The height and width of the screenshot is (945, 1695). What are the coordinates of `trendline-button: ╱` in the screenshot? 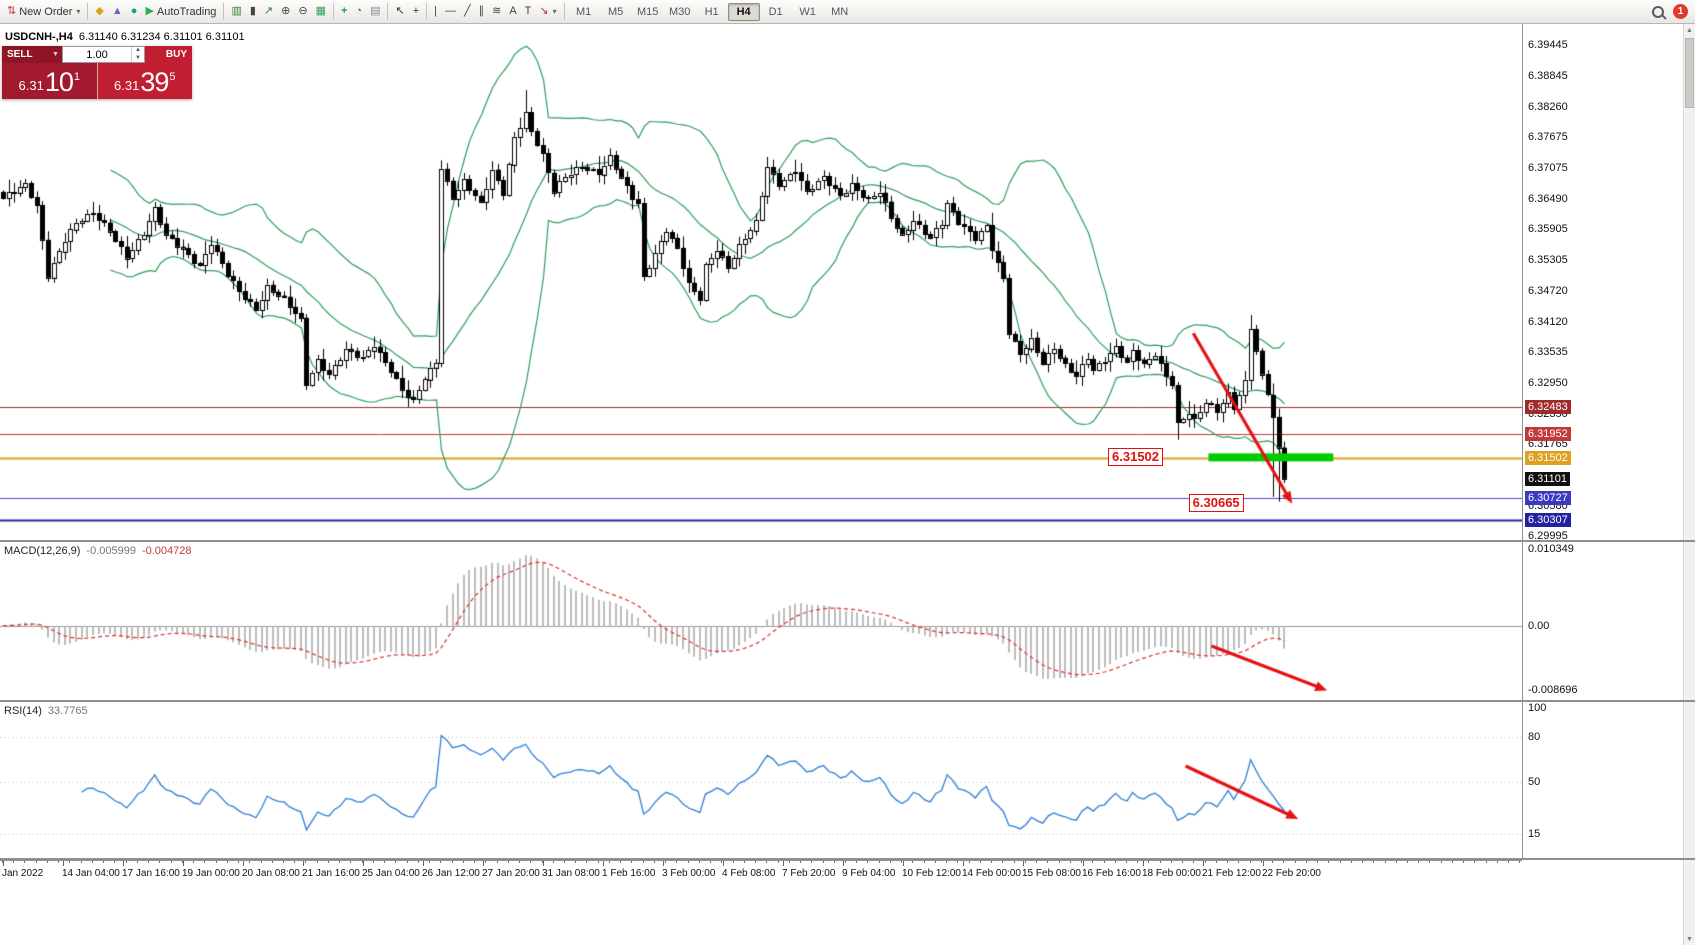 It's located at (467, 12).